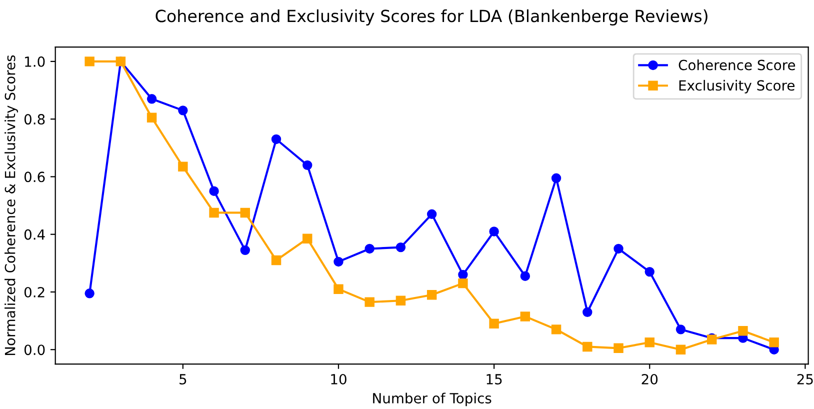  I want to click on x-tick-label: 10, so click(338, 379).